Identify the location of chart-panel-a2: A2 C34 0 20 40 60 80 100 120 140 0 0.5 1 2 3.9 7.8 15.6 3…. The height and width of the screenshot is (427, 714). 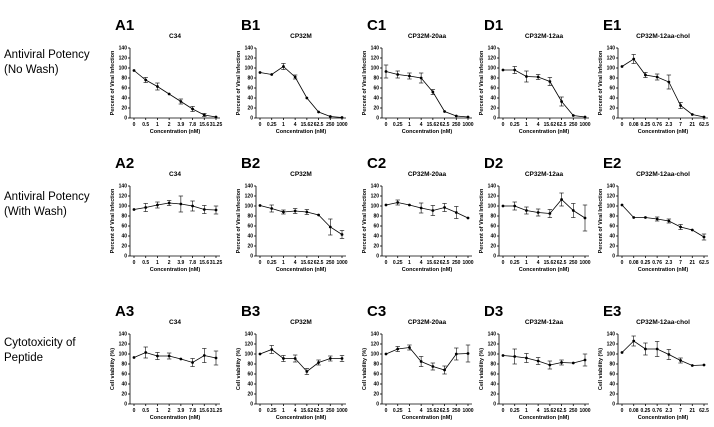
(166, 214).